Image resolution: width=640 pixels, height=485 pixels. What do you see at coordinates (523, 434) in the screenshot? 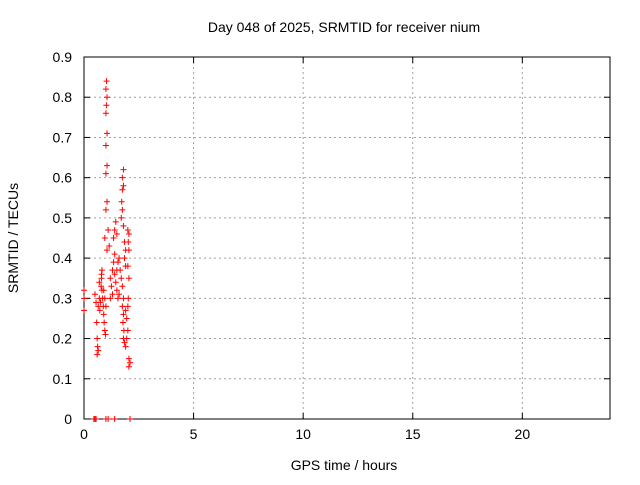
I see `x-tick-label: 20` at bounding box center [523, 434].